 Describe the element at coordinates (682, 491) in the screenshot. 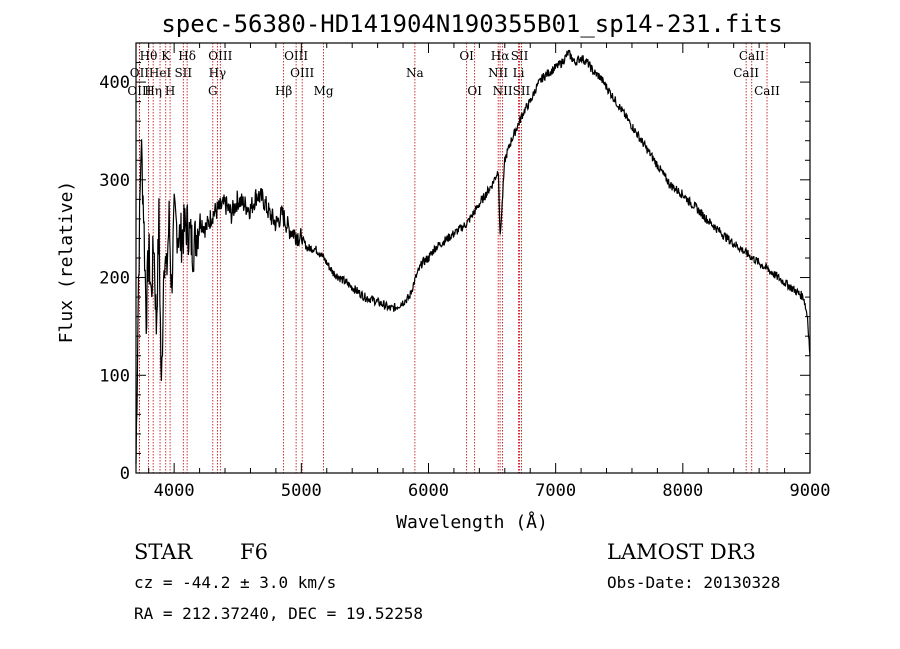

I see `x-tick-label: 8000` at that location.